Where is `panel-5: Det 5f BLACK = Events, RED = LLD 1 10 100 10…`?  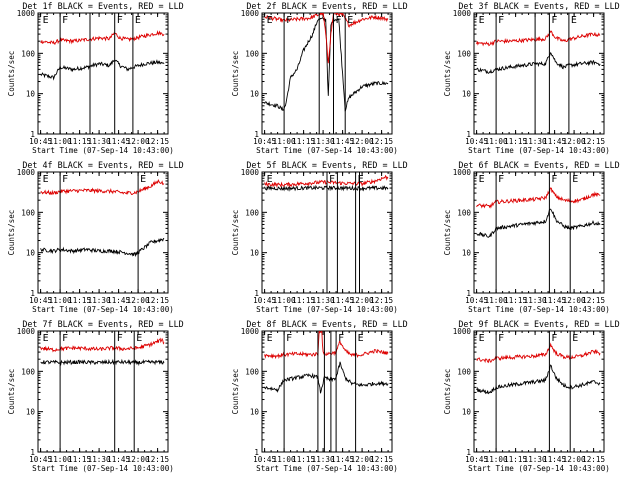
panel-5: Det 5f BLACK = Events, RED = LLD 1 10 100 10… is located at coordinates (319, 237).